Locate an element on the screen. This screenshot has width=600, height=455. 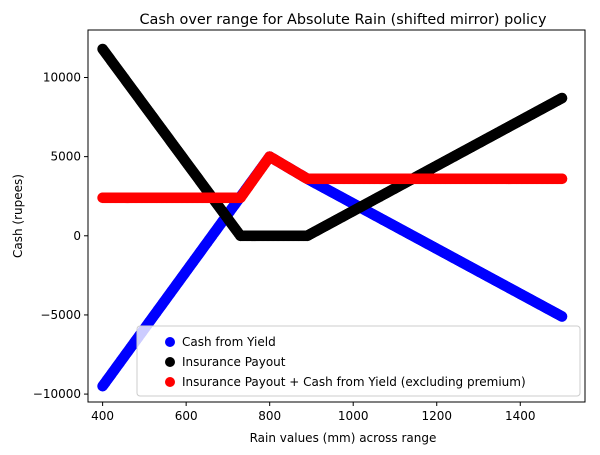
x-tick-label: 1200 is located at coordinates (436, 416).